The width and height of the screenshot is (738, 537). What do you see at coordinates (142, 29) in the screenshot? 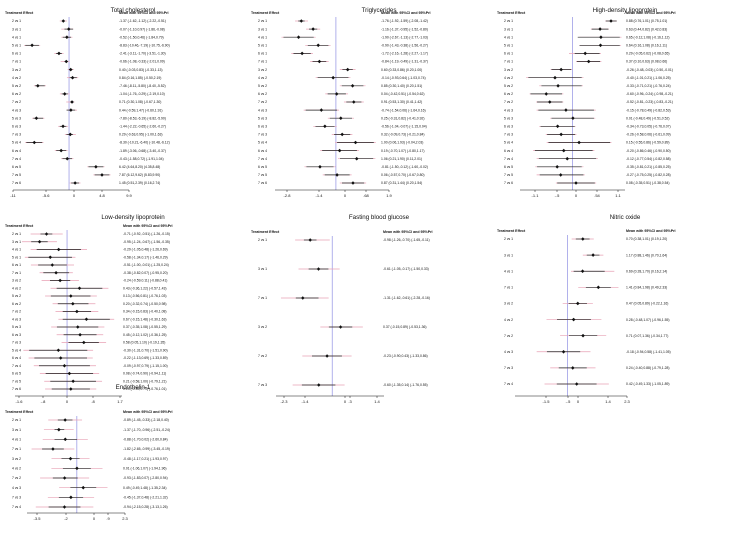
I see `row-estimate-text: -0.07 (-1.10,0.97) (-1.86,-0.08)` at bounding box center [142, 29].